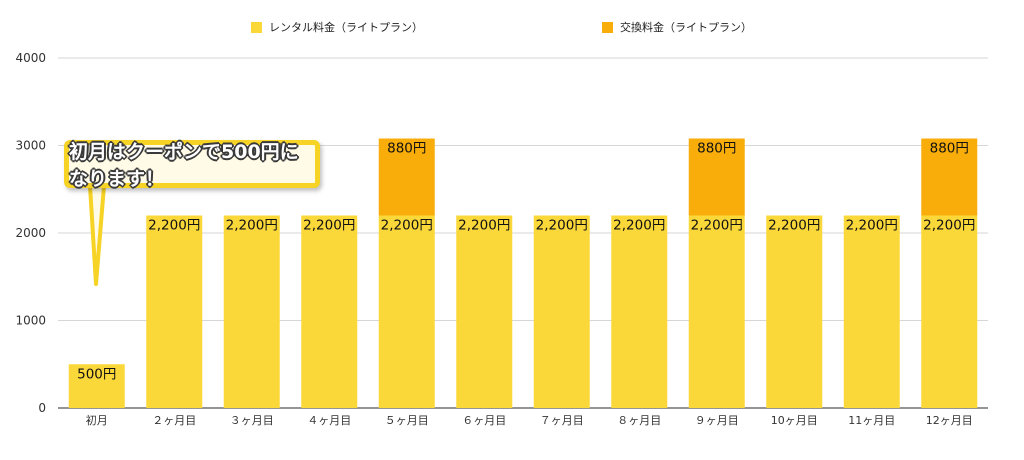 This screenshot has height=460, width=1024. Describe the element at coordinates (949, 420) in the screenshot. I see `x-tick-label: 12ヶ月目` at that location.